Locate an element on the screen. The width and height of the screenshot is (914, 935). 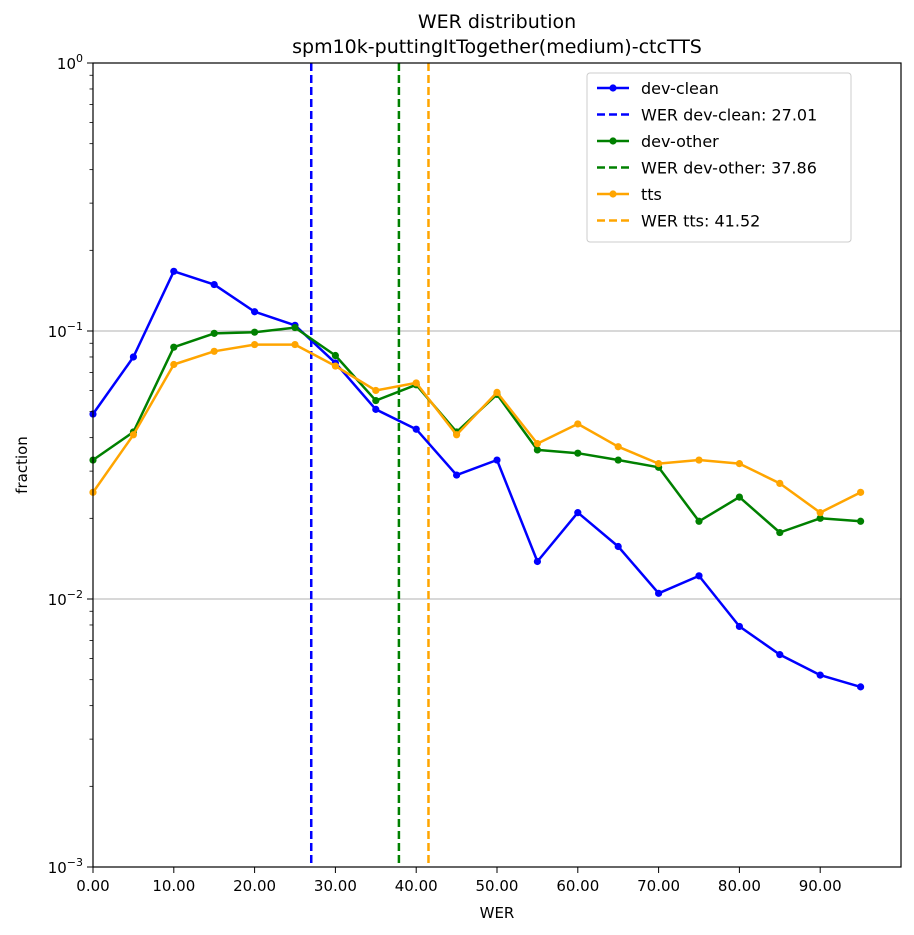
x-tick-label: 60.00 is located at coordinates (577, 886).